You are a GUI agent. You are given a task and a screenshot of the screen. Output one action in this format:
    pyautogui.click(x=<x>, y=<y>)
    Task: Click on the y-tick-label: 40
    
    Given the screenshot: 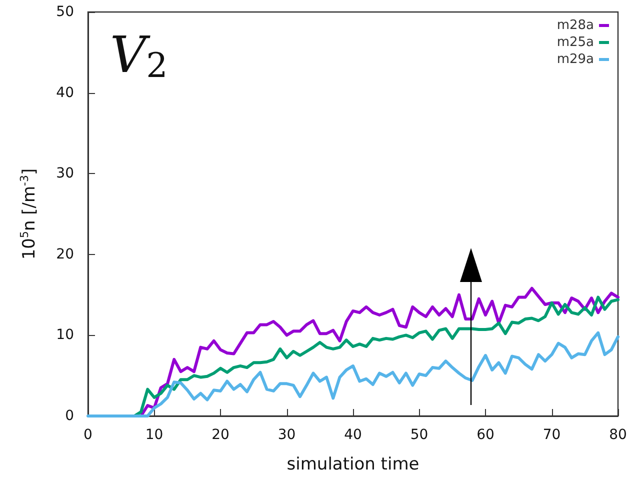 What is the action you would take?
    pyautogui.click(x=65, y=92)
    